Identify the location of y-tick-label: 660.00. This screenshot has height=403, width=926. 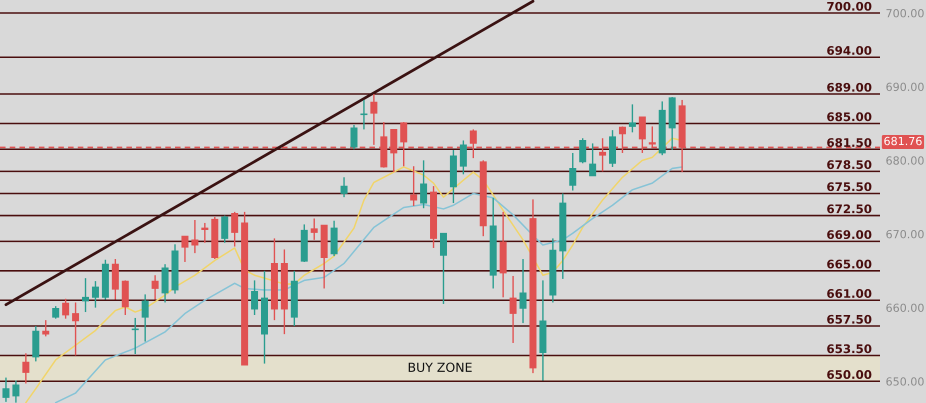
(905, 308).